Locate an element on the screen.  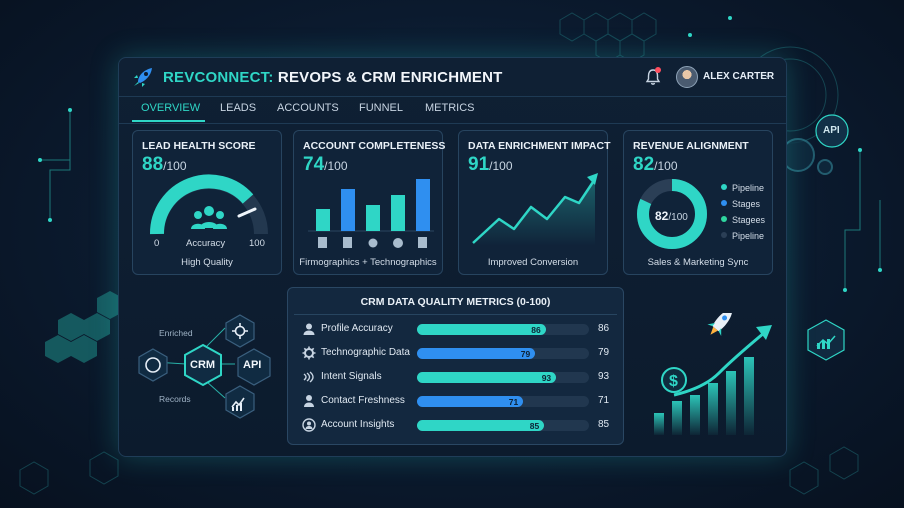
metric-row: Intent Signals 93 93 is located at coordinates (455, 377).